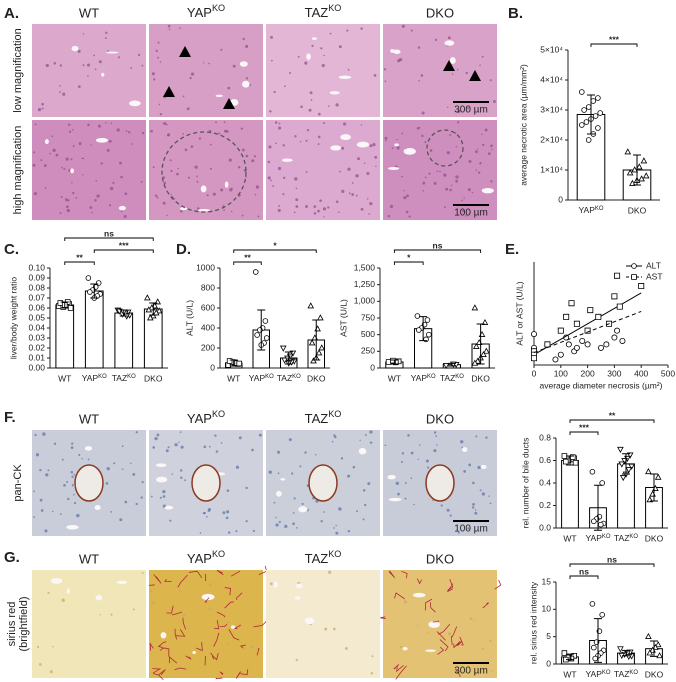 Image resolution: width=676 pixels, height=682 pixels. What do you see at coordinates (334, 414) in the screenshot?
I see `column-header-part: KO` at bounding box center [334, 414].